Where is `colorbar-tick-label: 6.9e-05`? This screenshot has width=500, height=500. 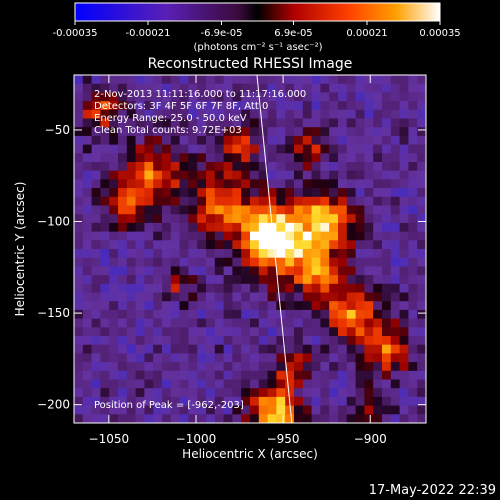
colorbar-tick-label: 6.9e-05 is located at coordinates (293, 33).